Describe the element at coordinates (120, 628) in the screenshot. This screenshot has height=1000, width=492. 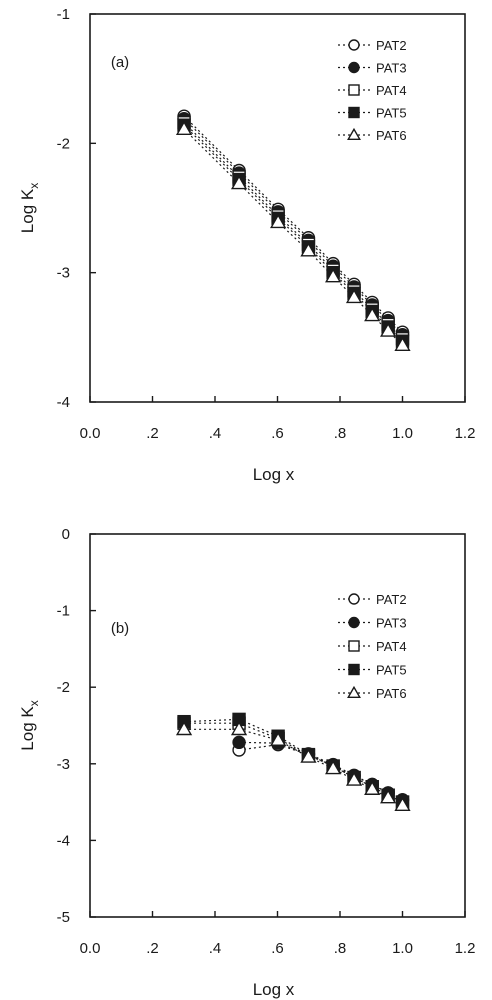
I see `panel-label: (b)` at that location.